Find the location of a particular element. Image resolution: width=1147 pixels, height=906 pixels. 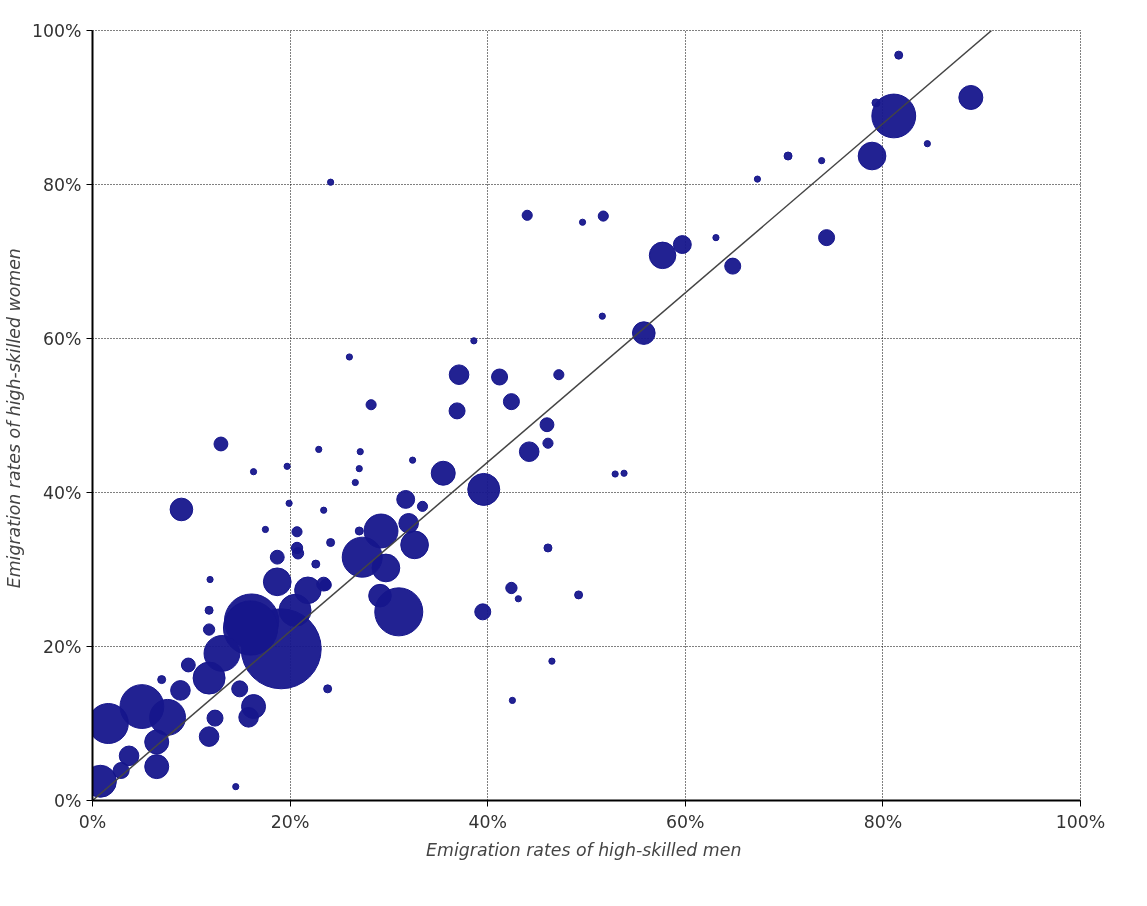

x-tick-label: 100% is located at coordinates (1080, 821).